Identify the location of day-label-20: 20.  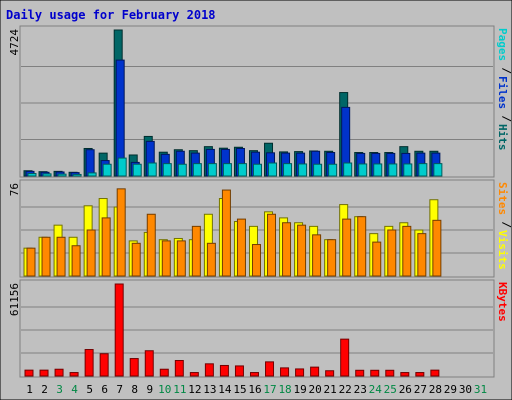
(315, 389).